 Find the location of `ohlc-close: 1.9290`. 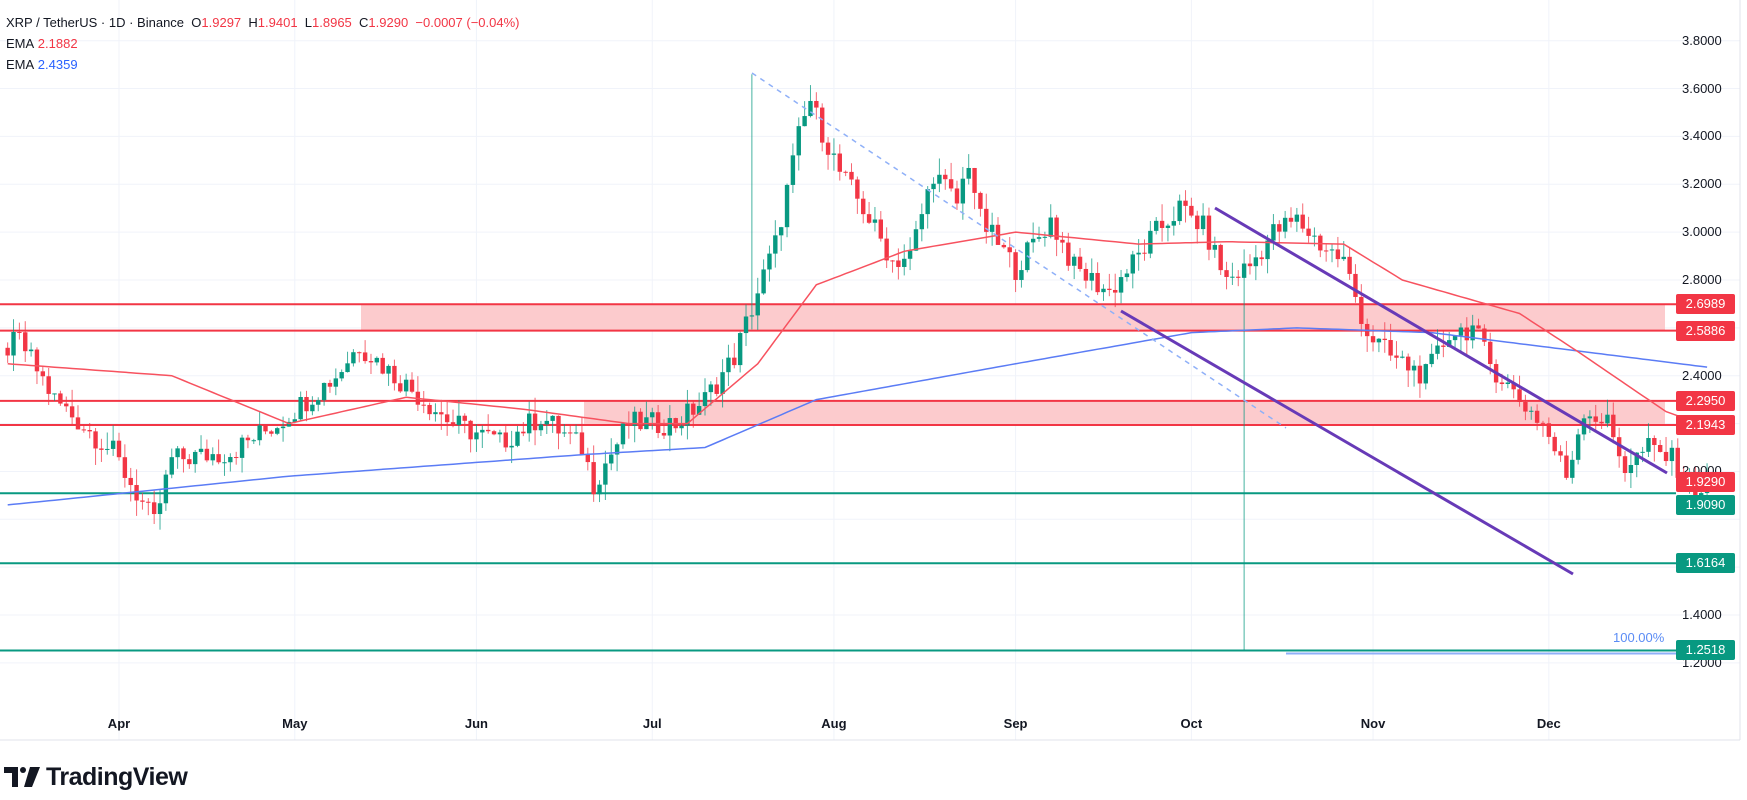

ohlc-close: 1.9290 is located at coordinates (388, 22).